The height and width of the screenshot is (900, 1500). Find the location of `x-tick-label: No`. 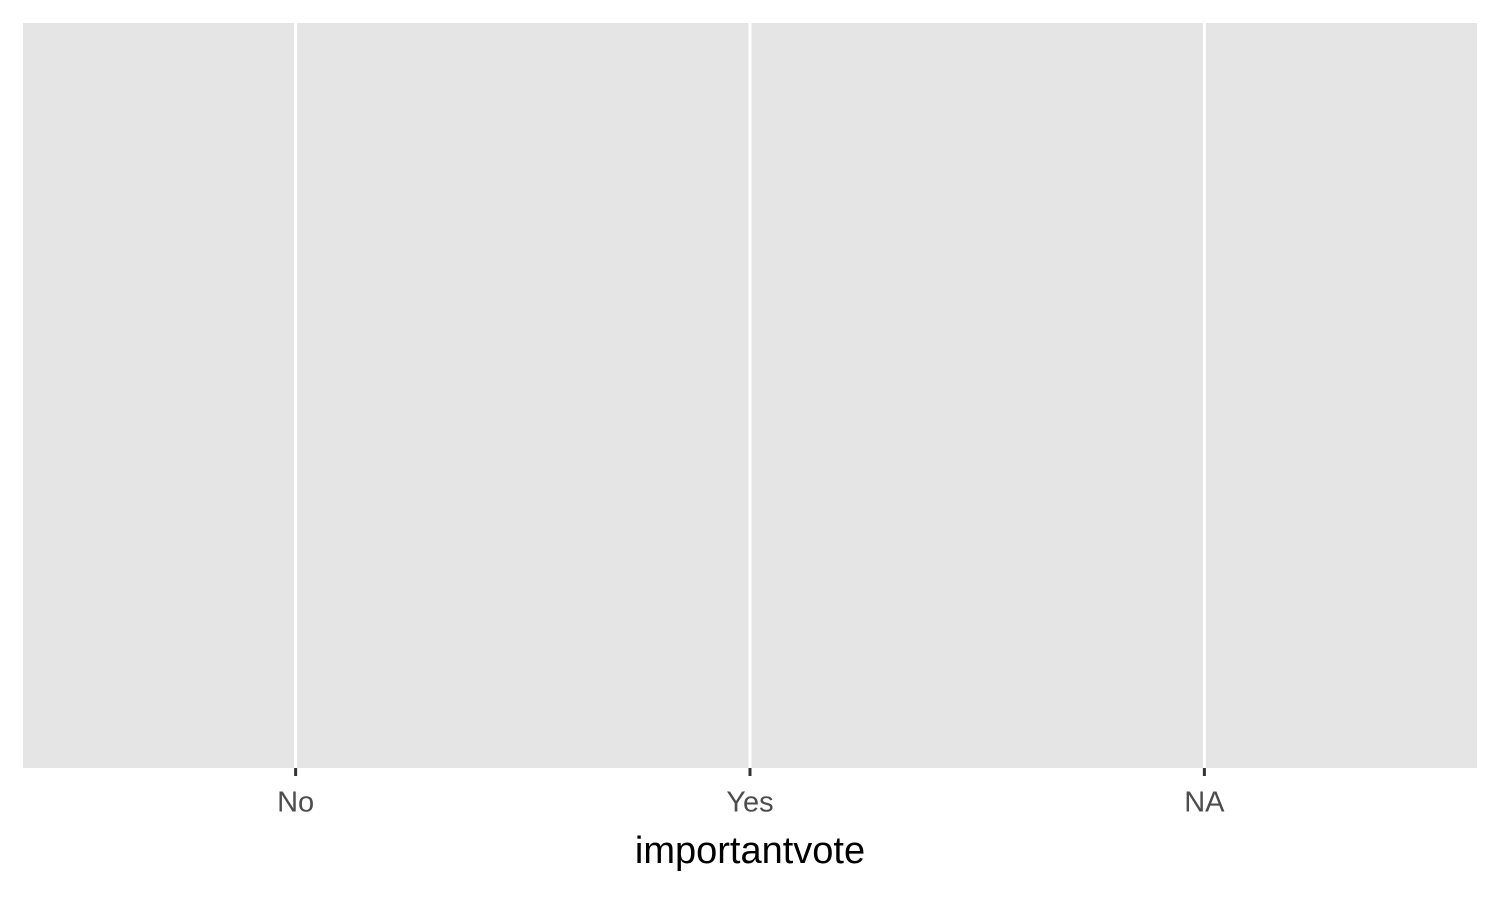

x-tick-label: No is located at coordinates (295, 803).